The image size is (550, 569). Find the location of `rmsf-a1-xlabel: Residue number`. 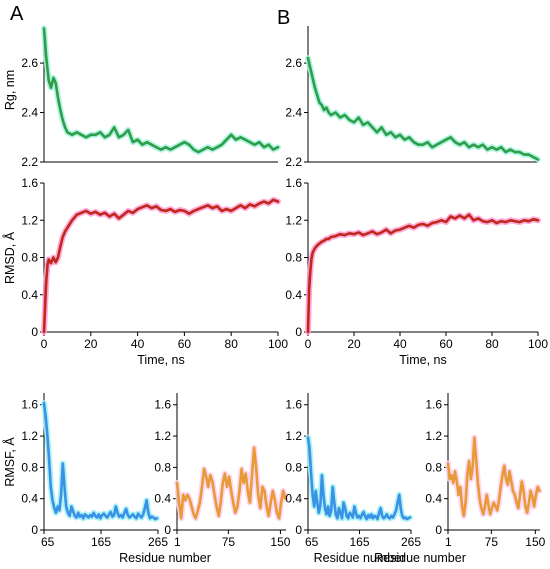

rmsf-a1-xlabel: Residue number is located at coordinates (165, 558).